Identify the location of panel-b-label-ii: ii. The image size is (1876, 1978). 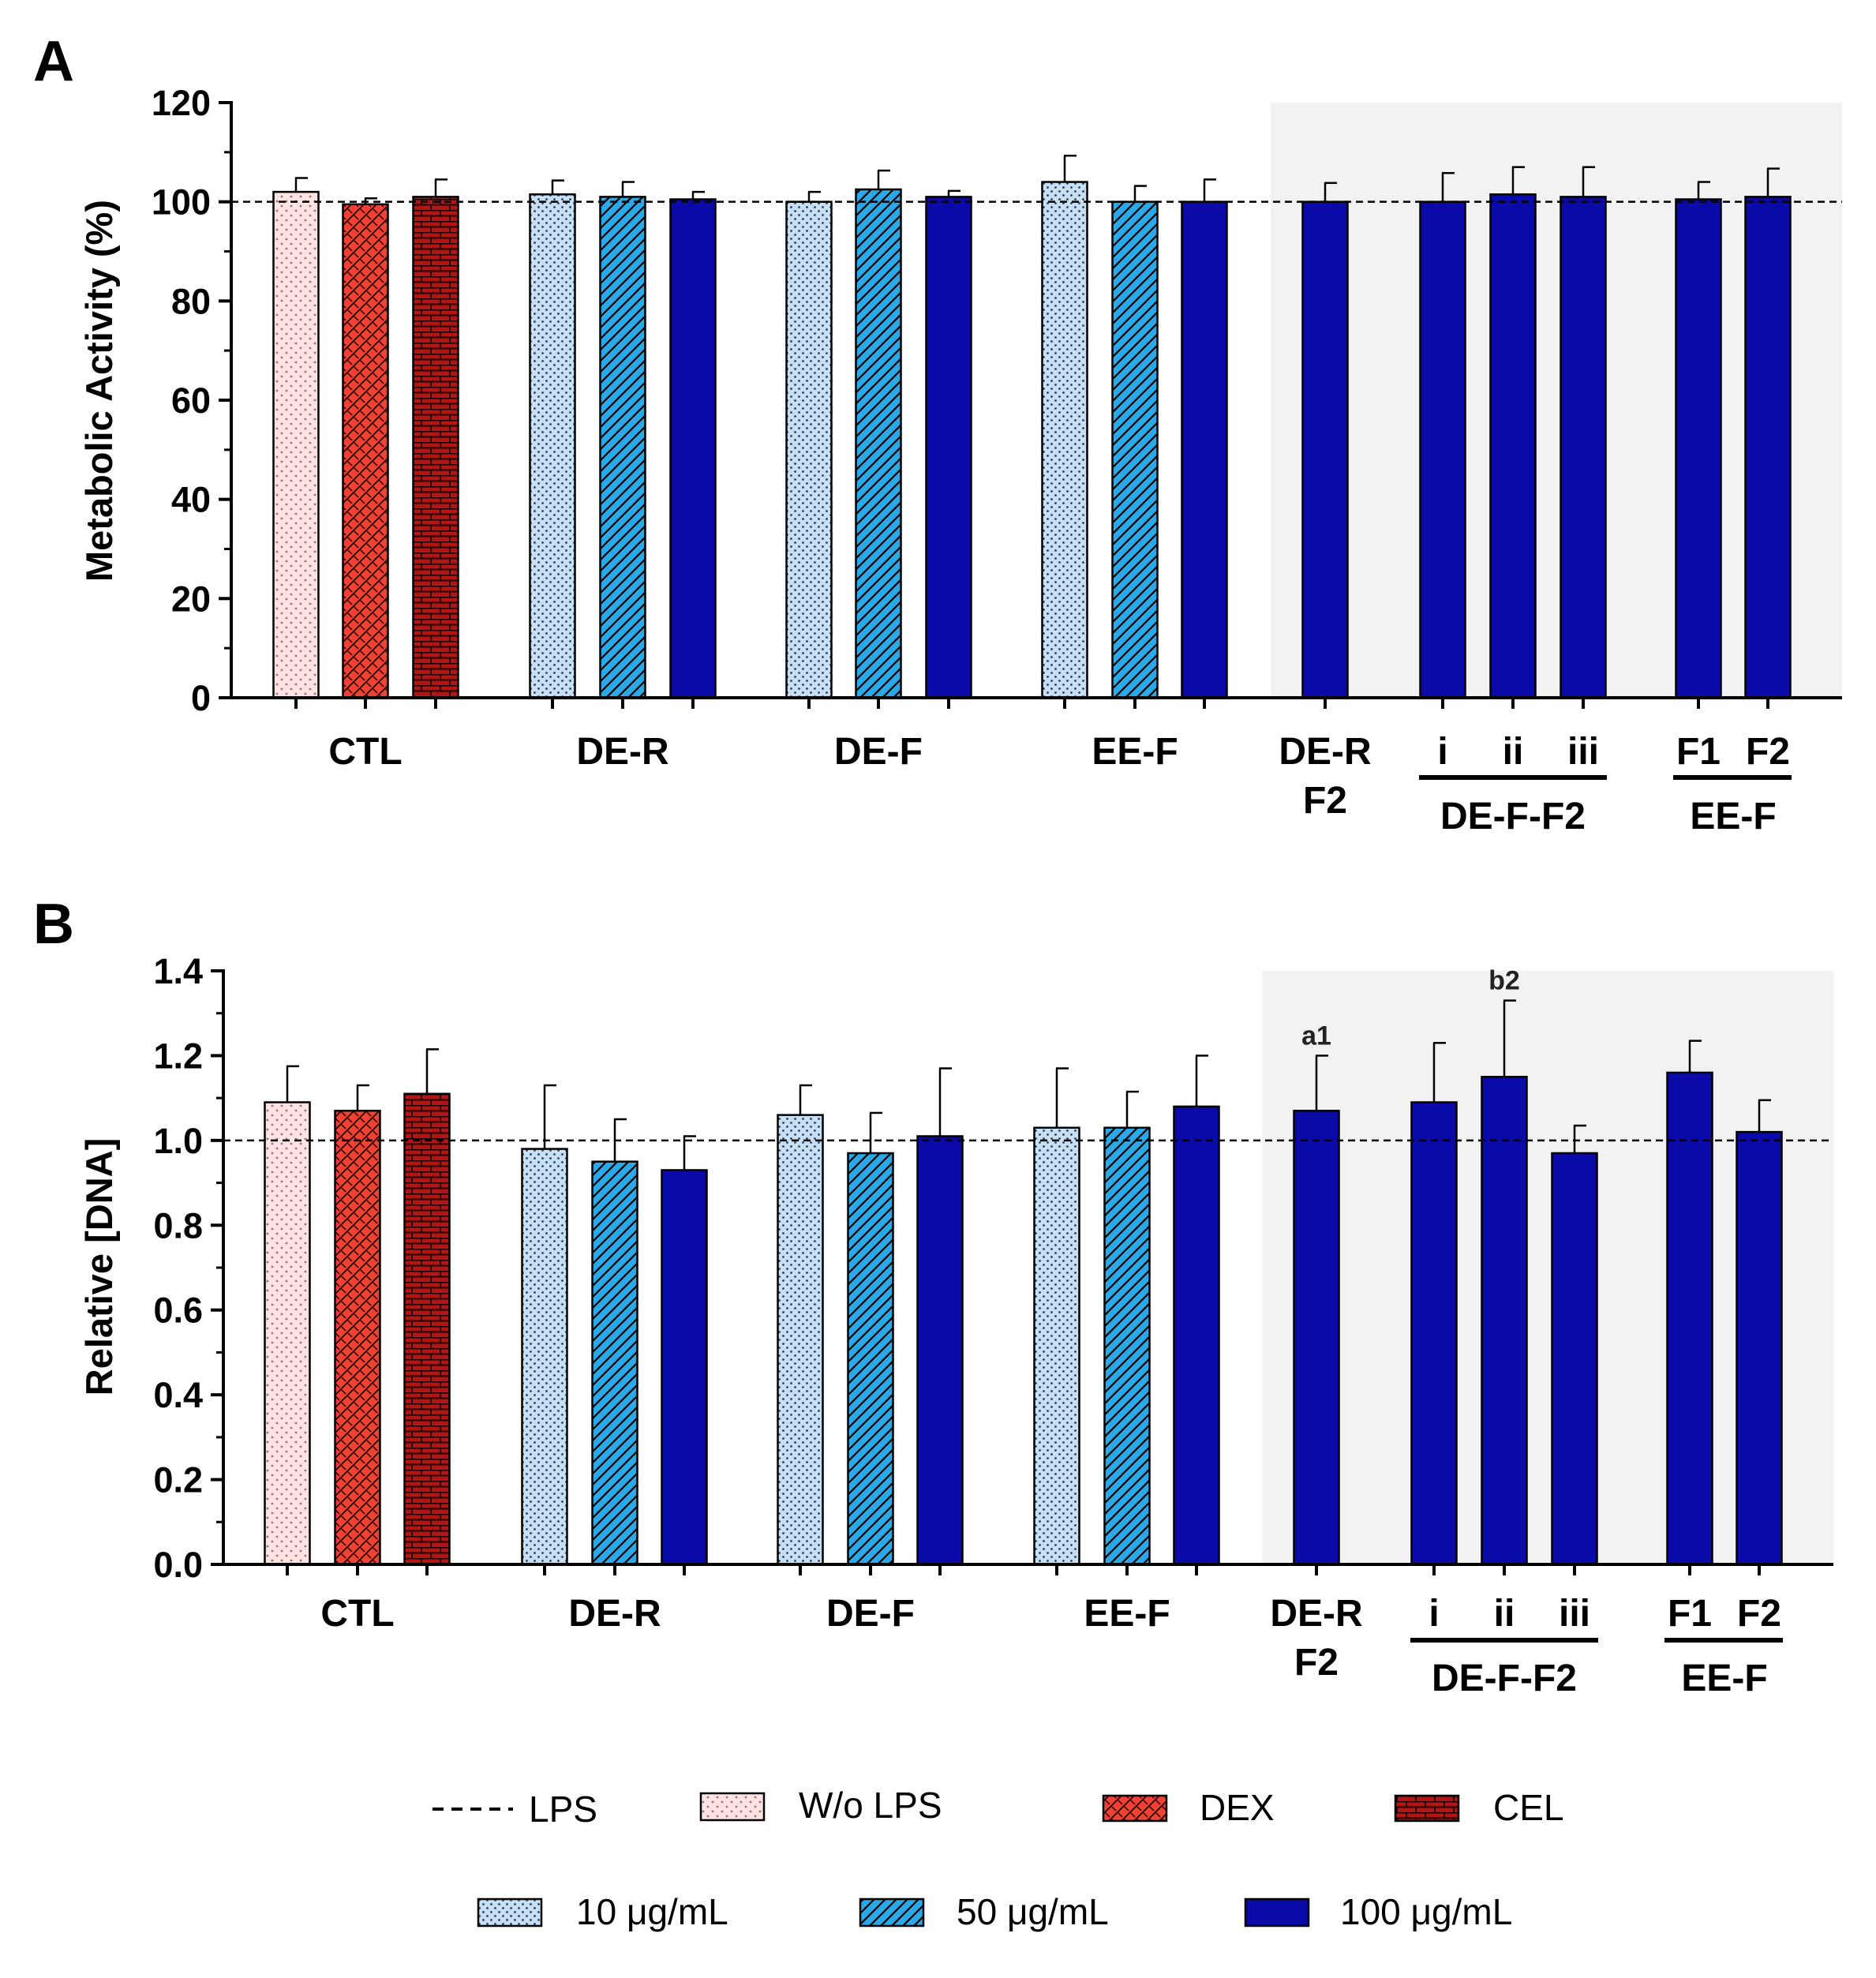
(1504, 1614).